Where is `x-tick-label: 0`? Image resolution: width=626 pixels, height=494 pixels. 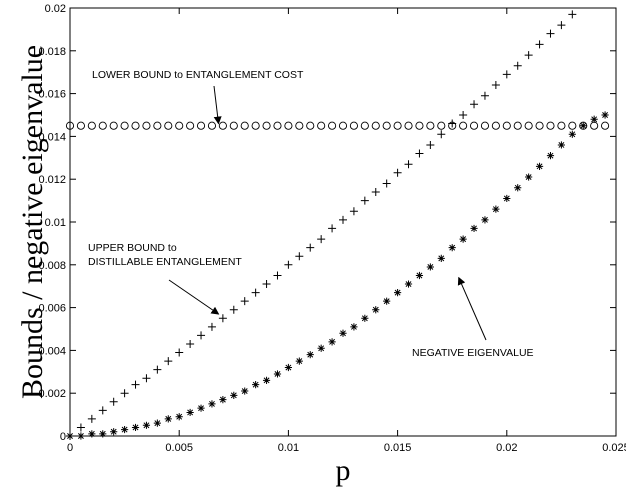 x-tick-label: 0 is located at coordinates (70, 448).